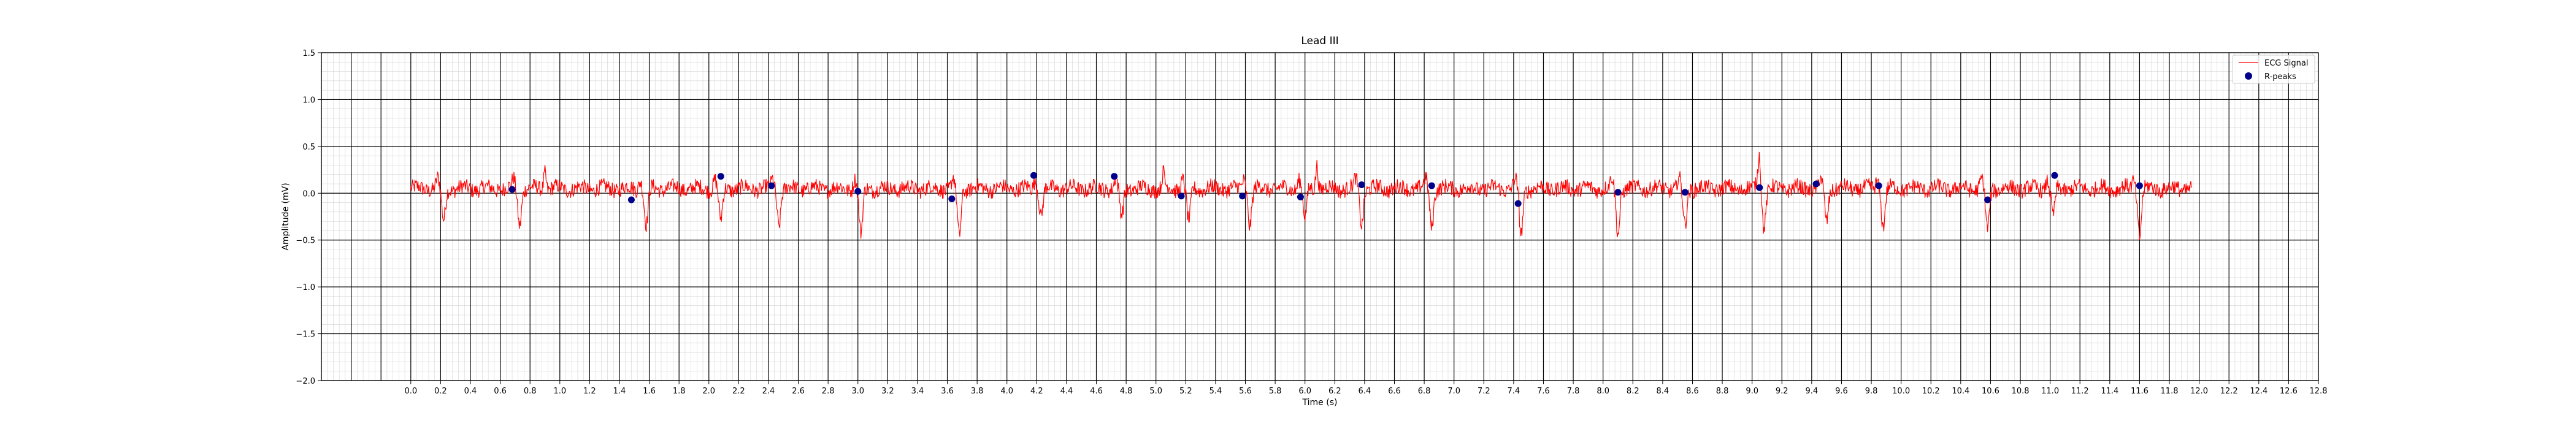  What do you see at coordinates (1036, 391) in the screenshot?
I see `x-tick-label: 4.2` at bounding box center [1036, 391].